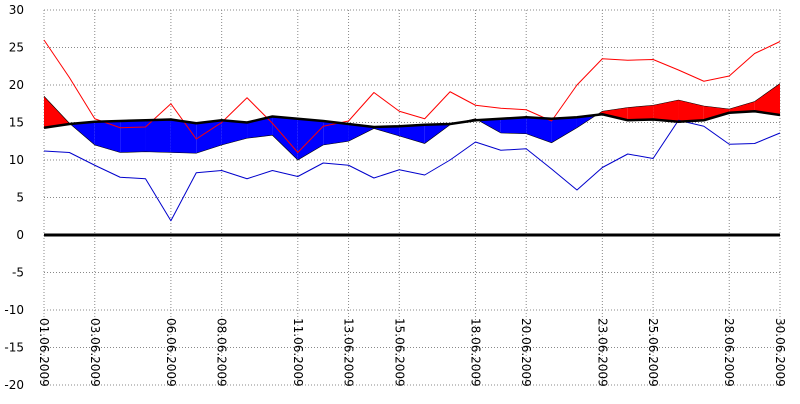 The image size is (800, 404). I want to click on reference-line, so click(412, 119).